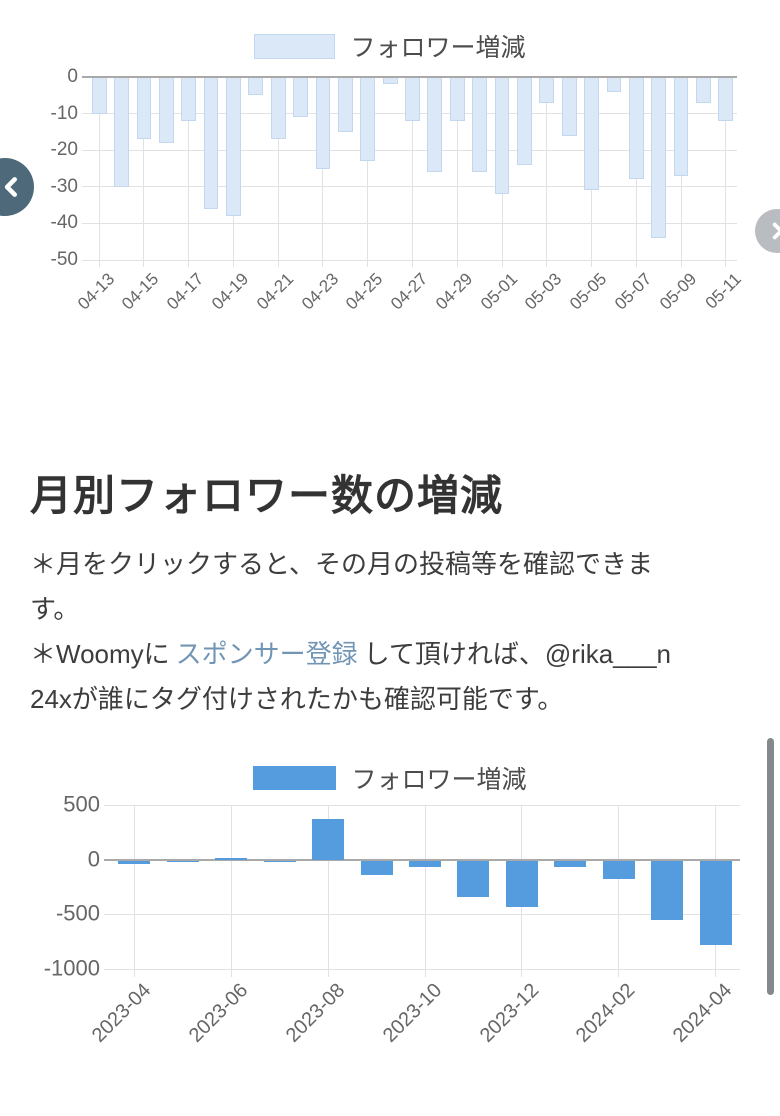  I want to click on x-tick-label: 04-15, so click(140, 291).